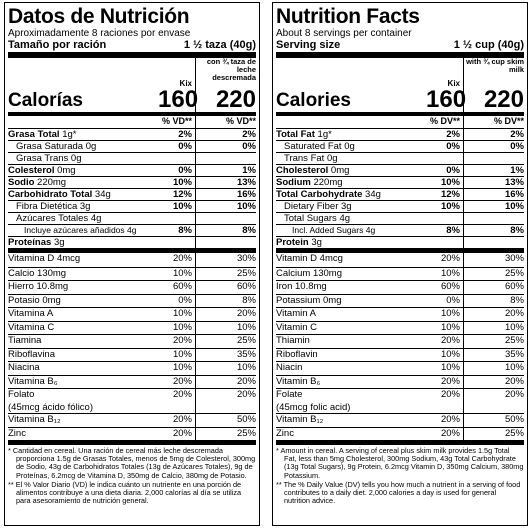 The image size is (530, 530). I want to click on vitamin-row: Calcium 130mg 10% 25%, so click(400, 273).